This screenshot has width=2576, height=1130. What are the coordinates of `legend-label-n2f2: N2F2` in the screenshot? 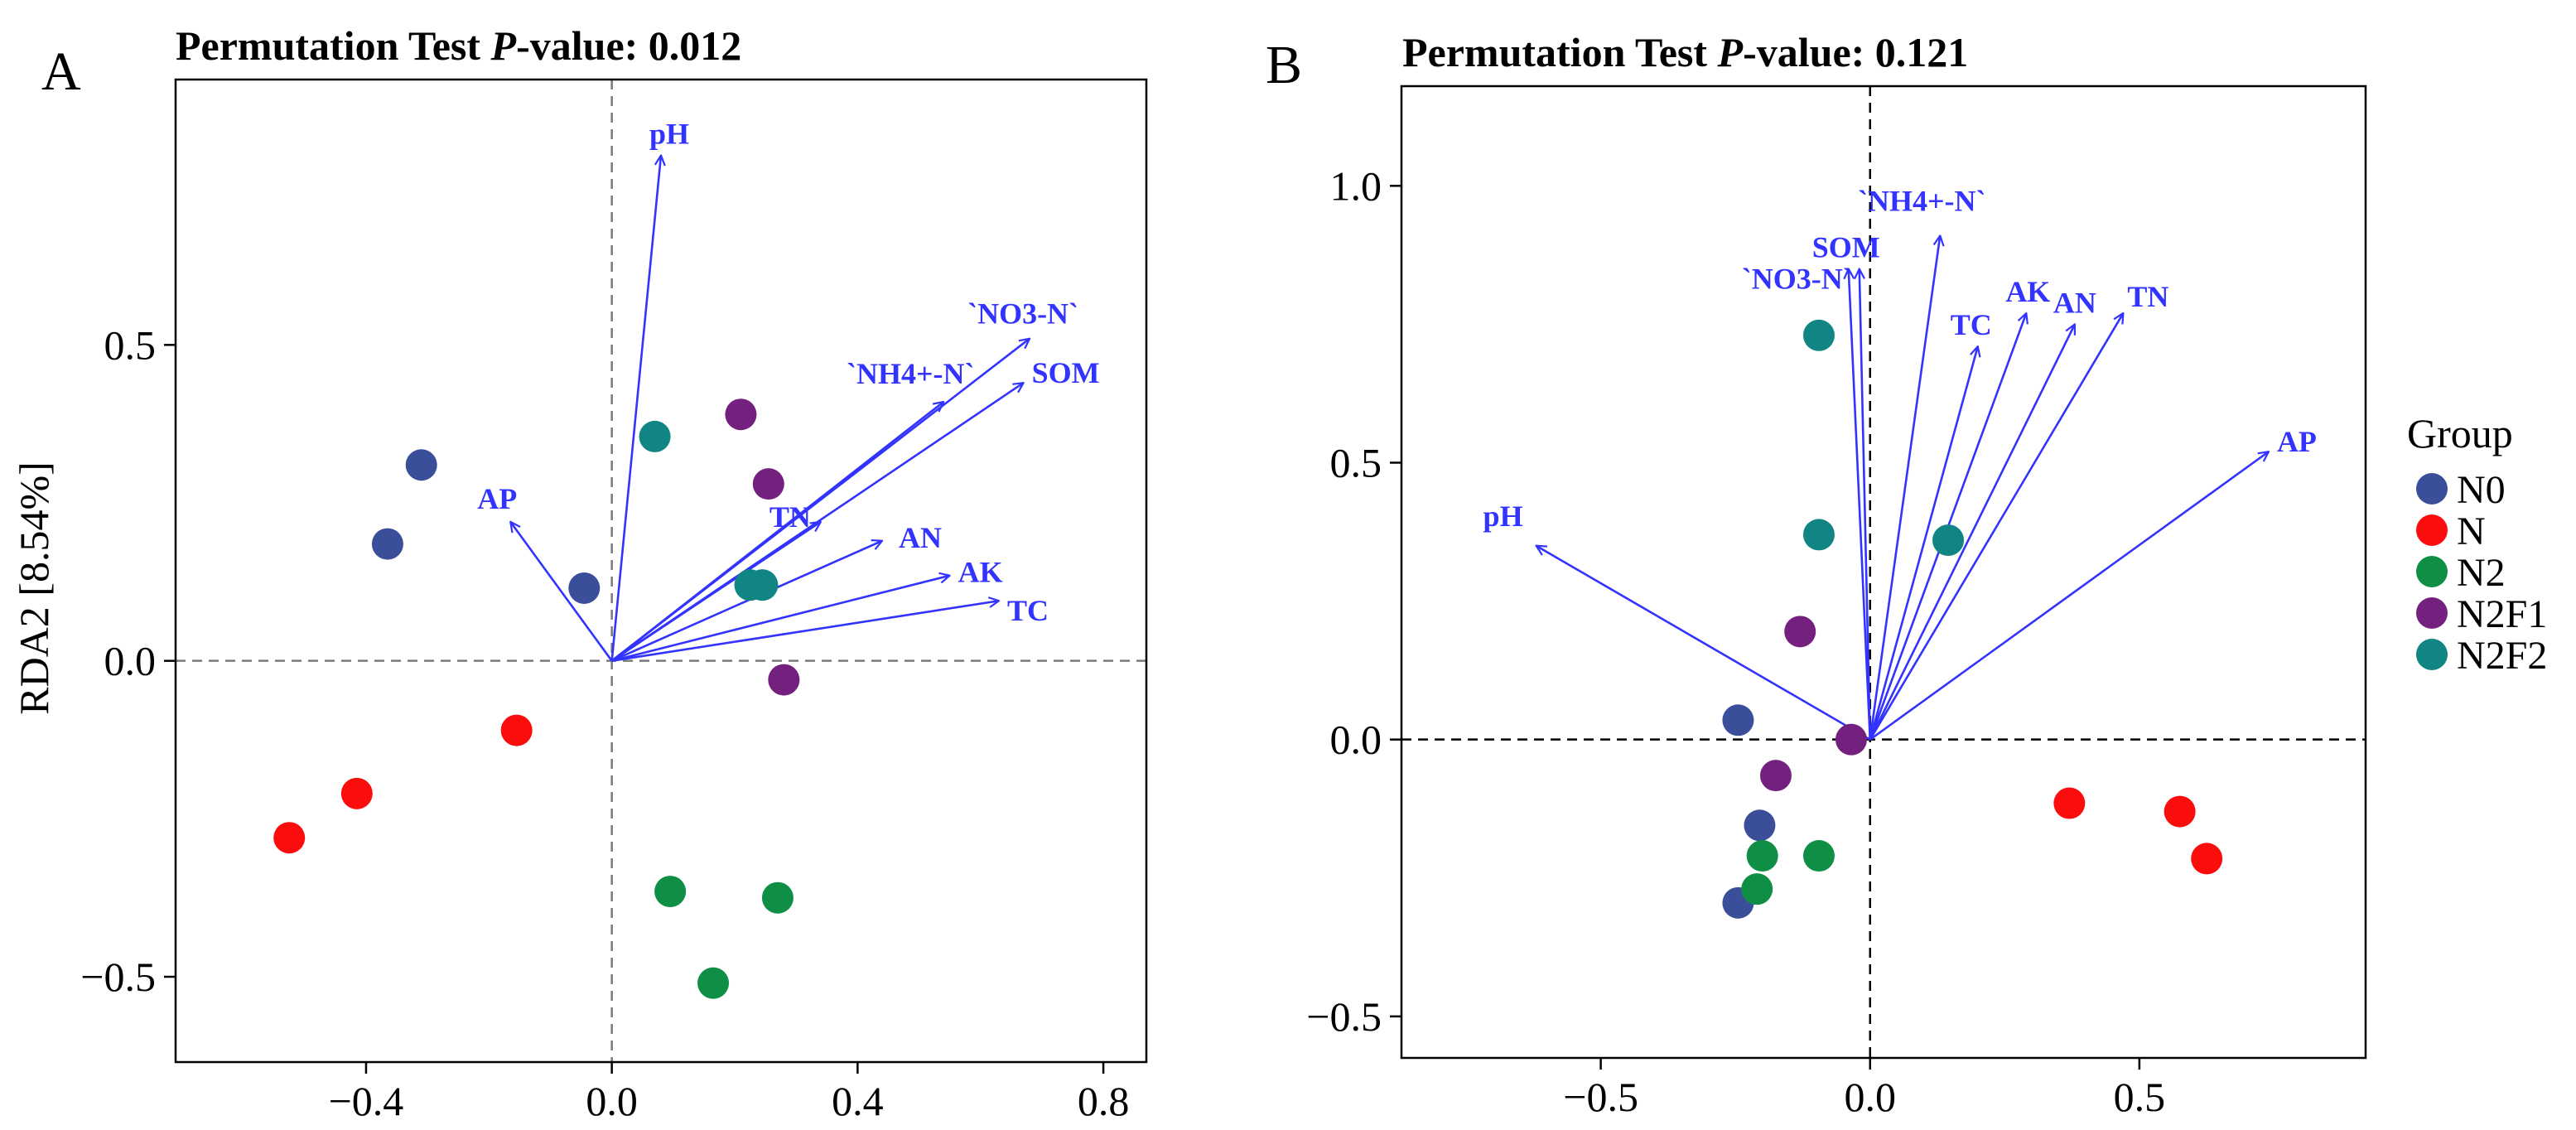 It's located at (2502, 656).